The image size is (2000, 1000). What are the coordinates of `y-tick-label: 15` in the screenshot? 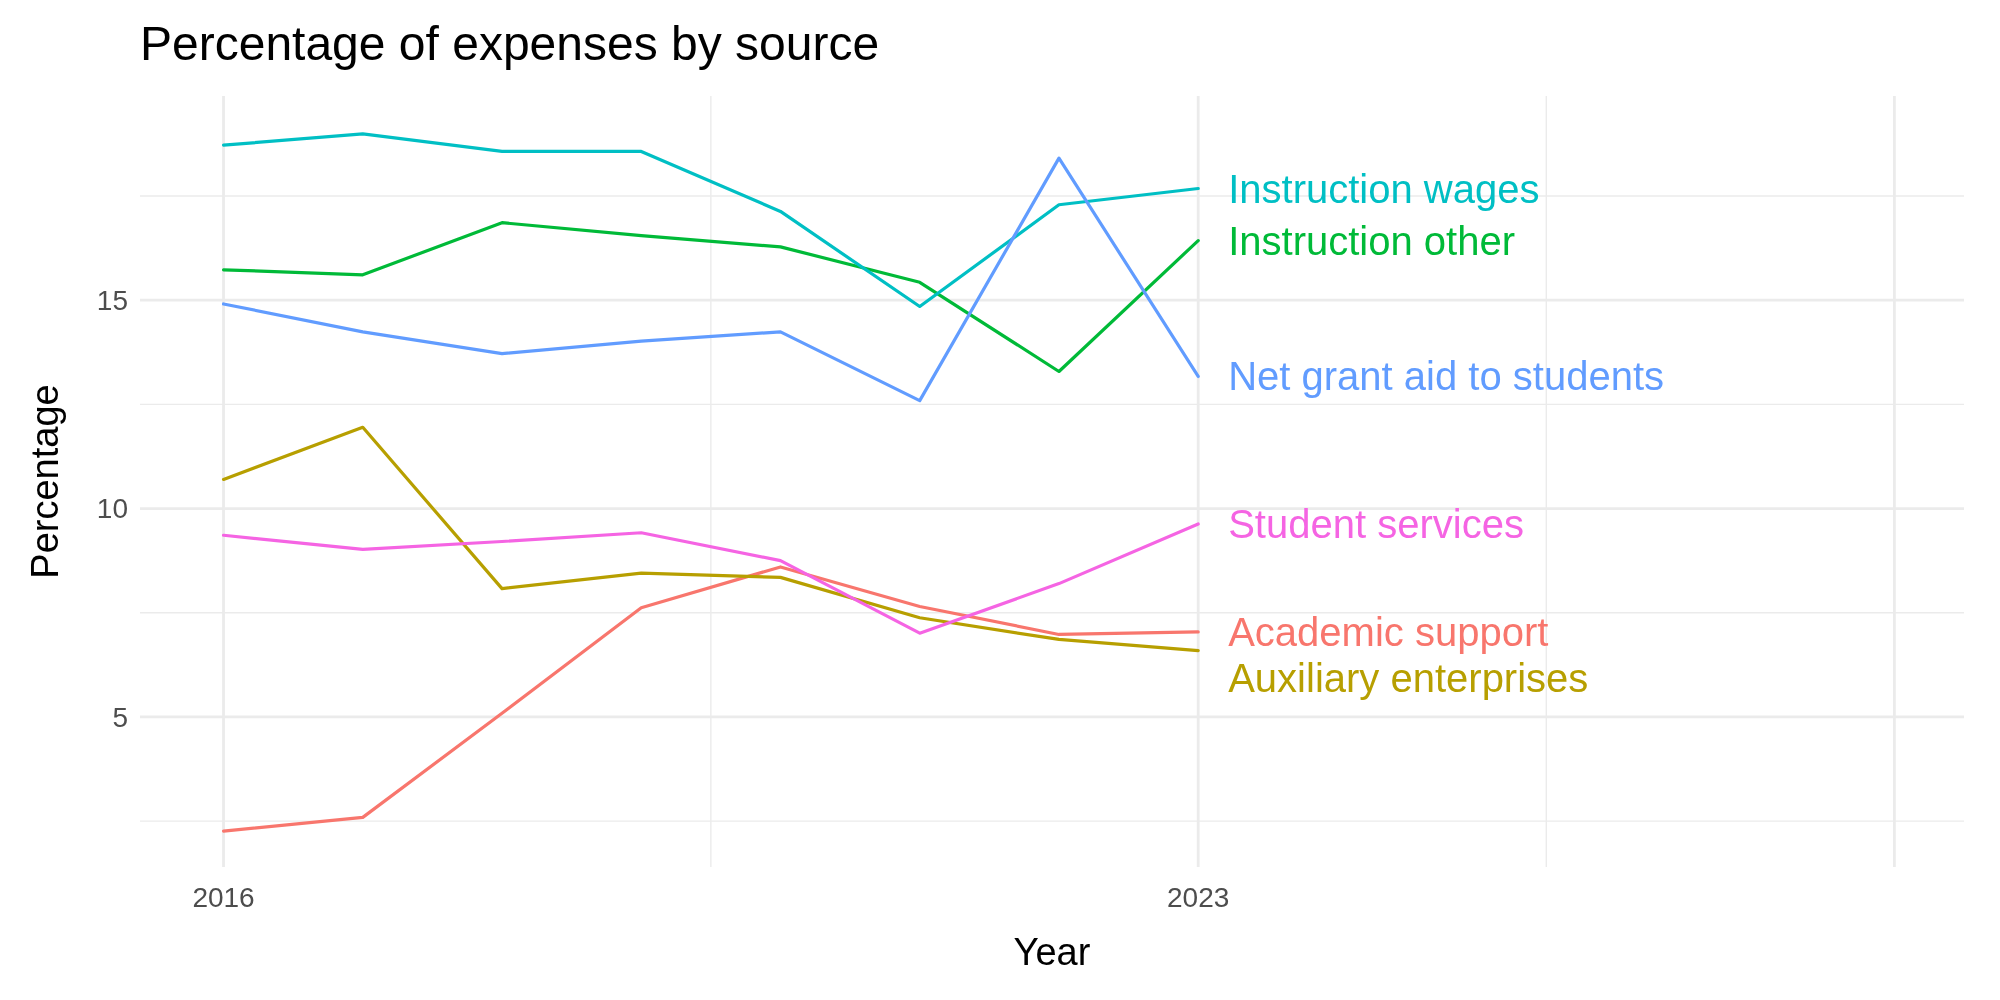 It's located at (112, 301).